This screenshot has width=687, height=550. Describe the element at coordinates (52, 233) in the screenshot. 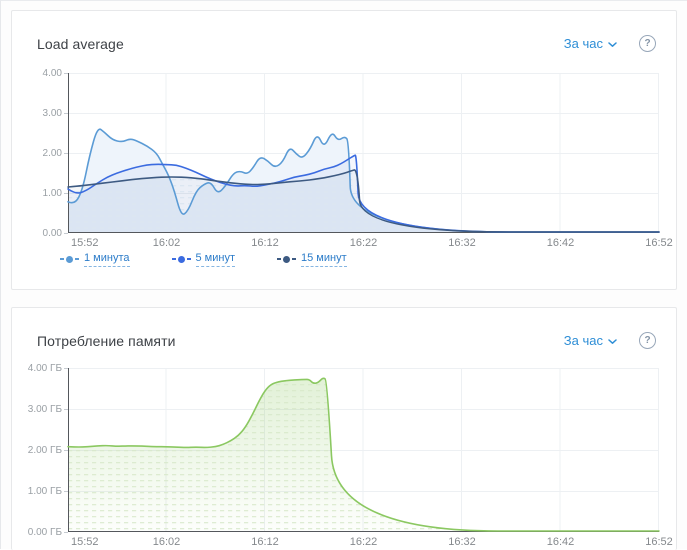

I see `y-tick-label: 0.00` at that location.